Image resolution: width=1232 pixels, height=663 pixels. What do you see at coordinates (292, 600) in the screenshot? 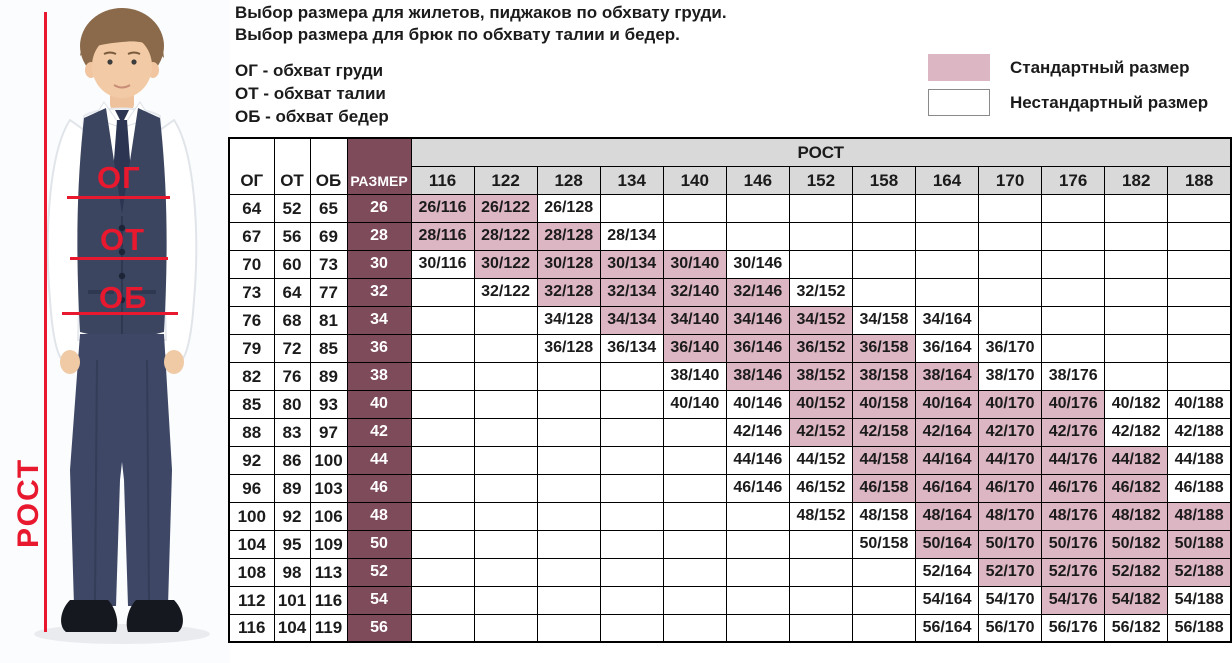
I see `ot-cell: 101` at bounding box center [292, 600].